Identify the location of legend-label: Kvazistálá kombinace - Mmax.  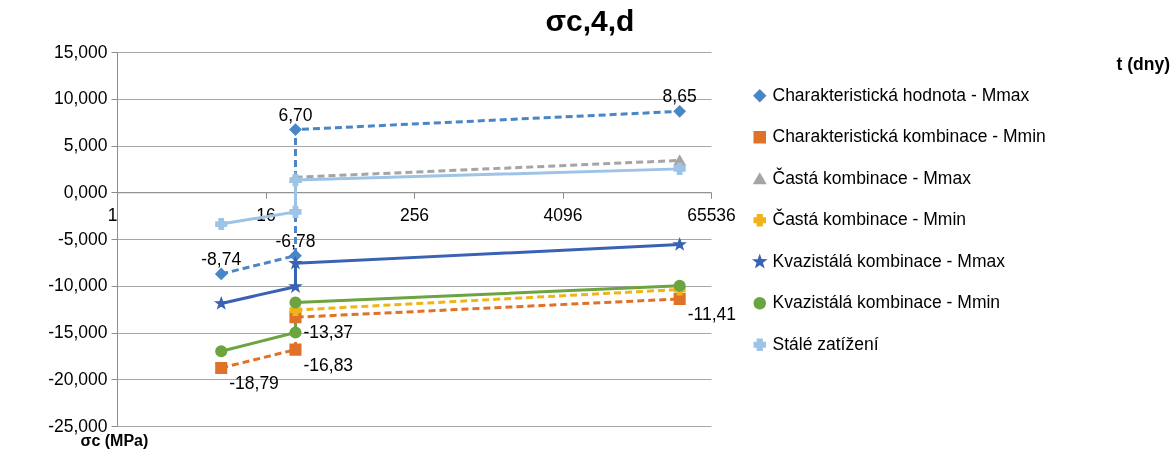
(889, 260).